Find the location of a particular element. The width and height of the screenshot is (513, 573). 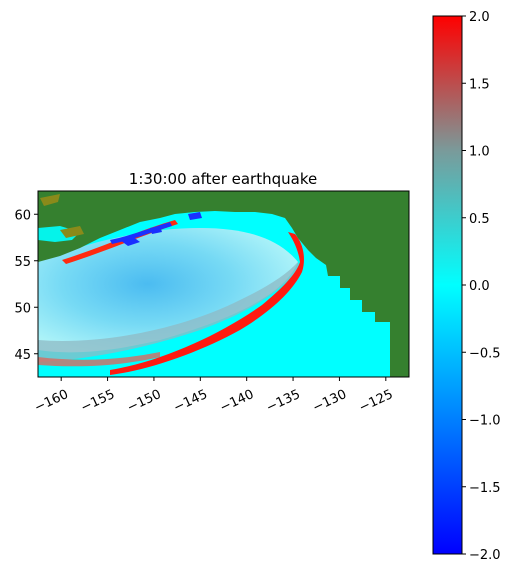

colorbar-tick-label: 0.0 is located at coordinates (479, 286).